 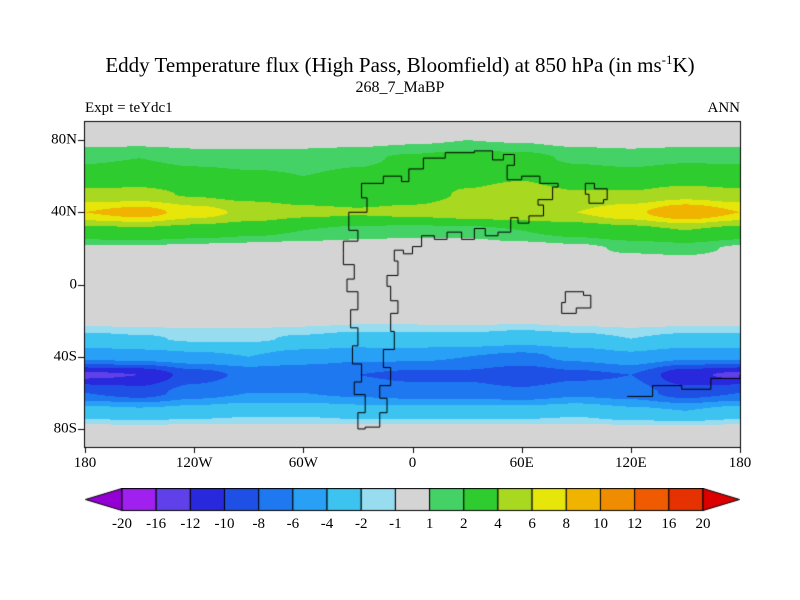 I want to click on y-axis-tick-label: 80S, so click(x=65, y=428).